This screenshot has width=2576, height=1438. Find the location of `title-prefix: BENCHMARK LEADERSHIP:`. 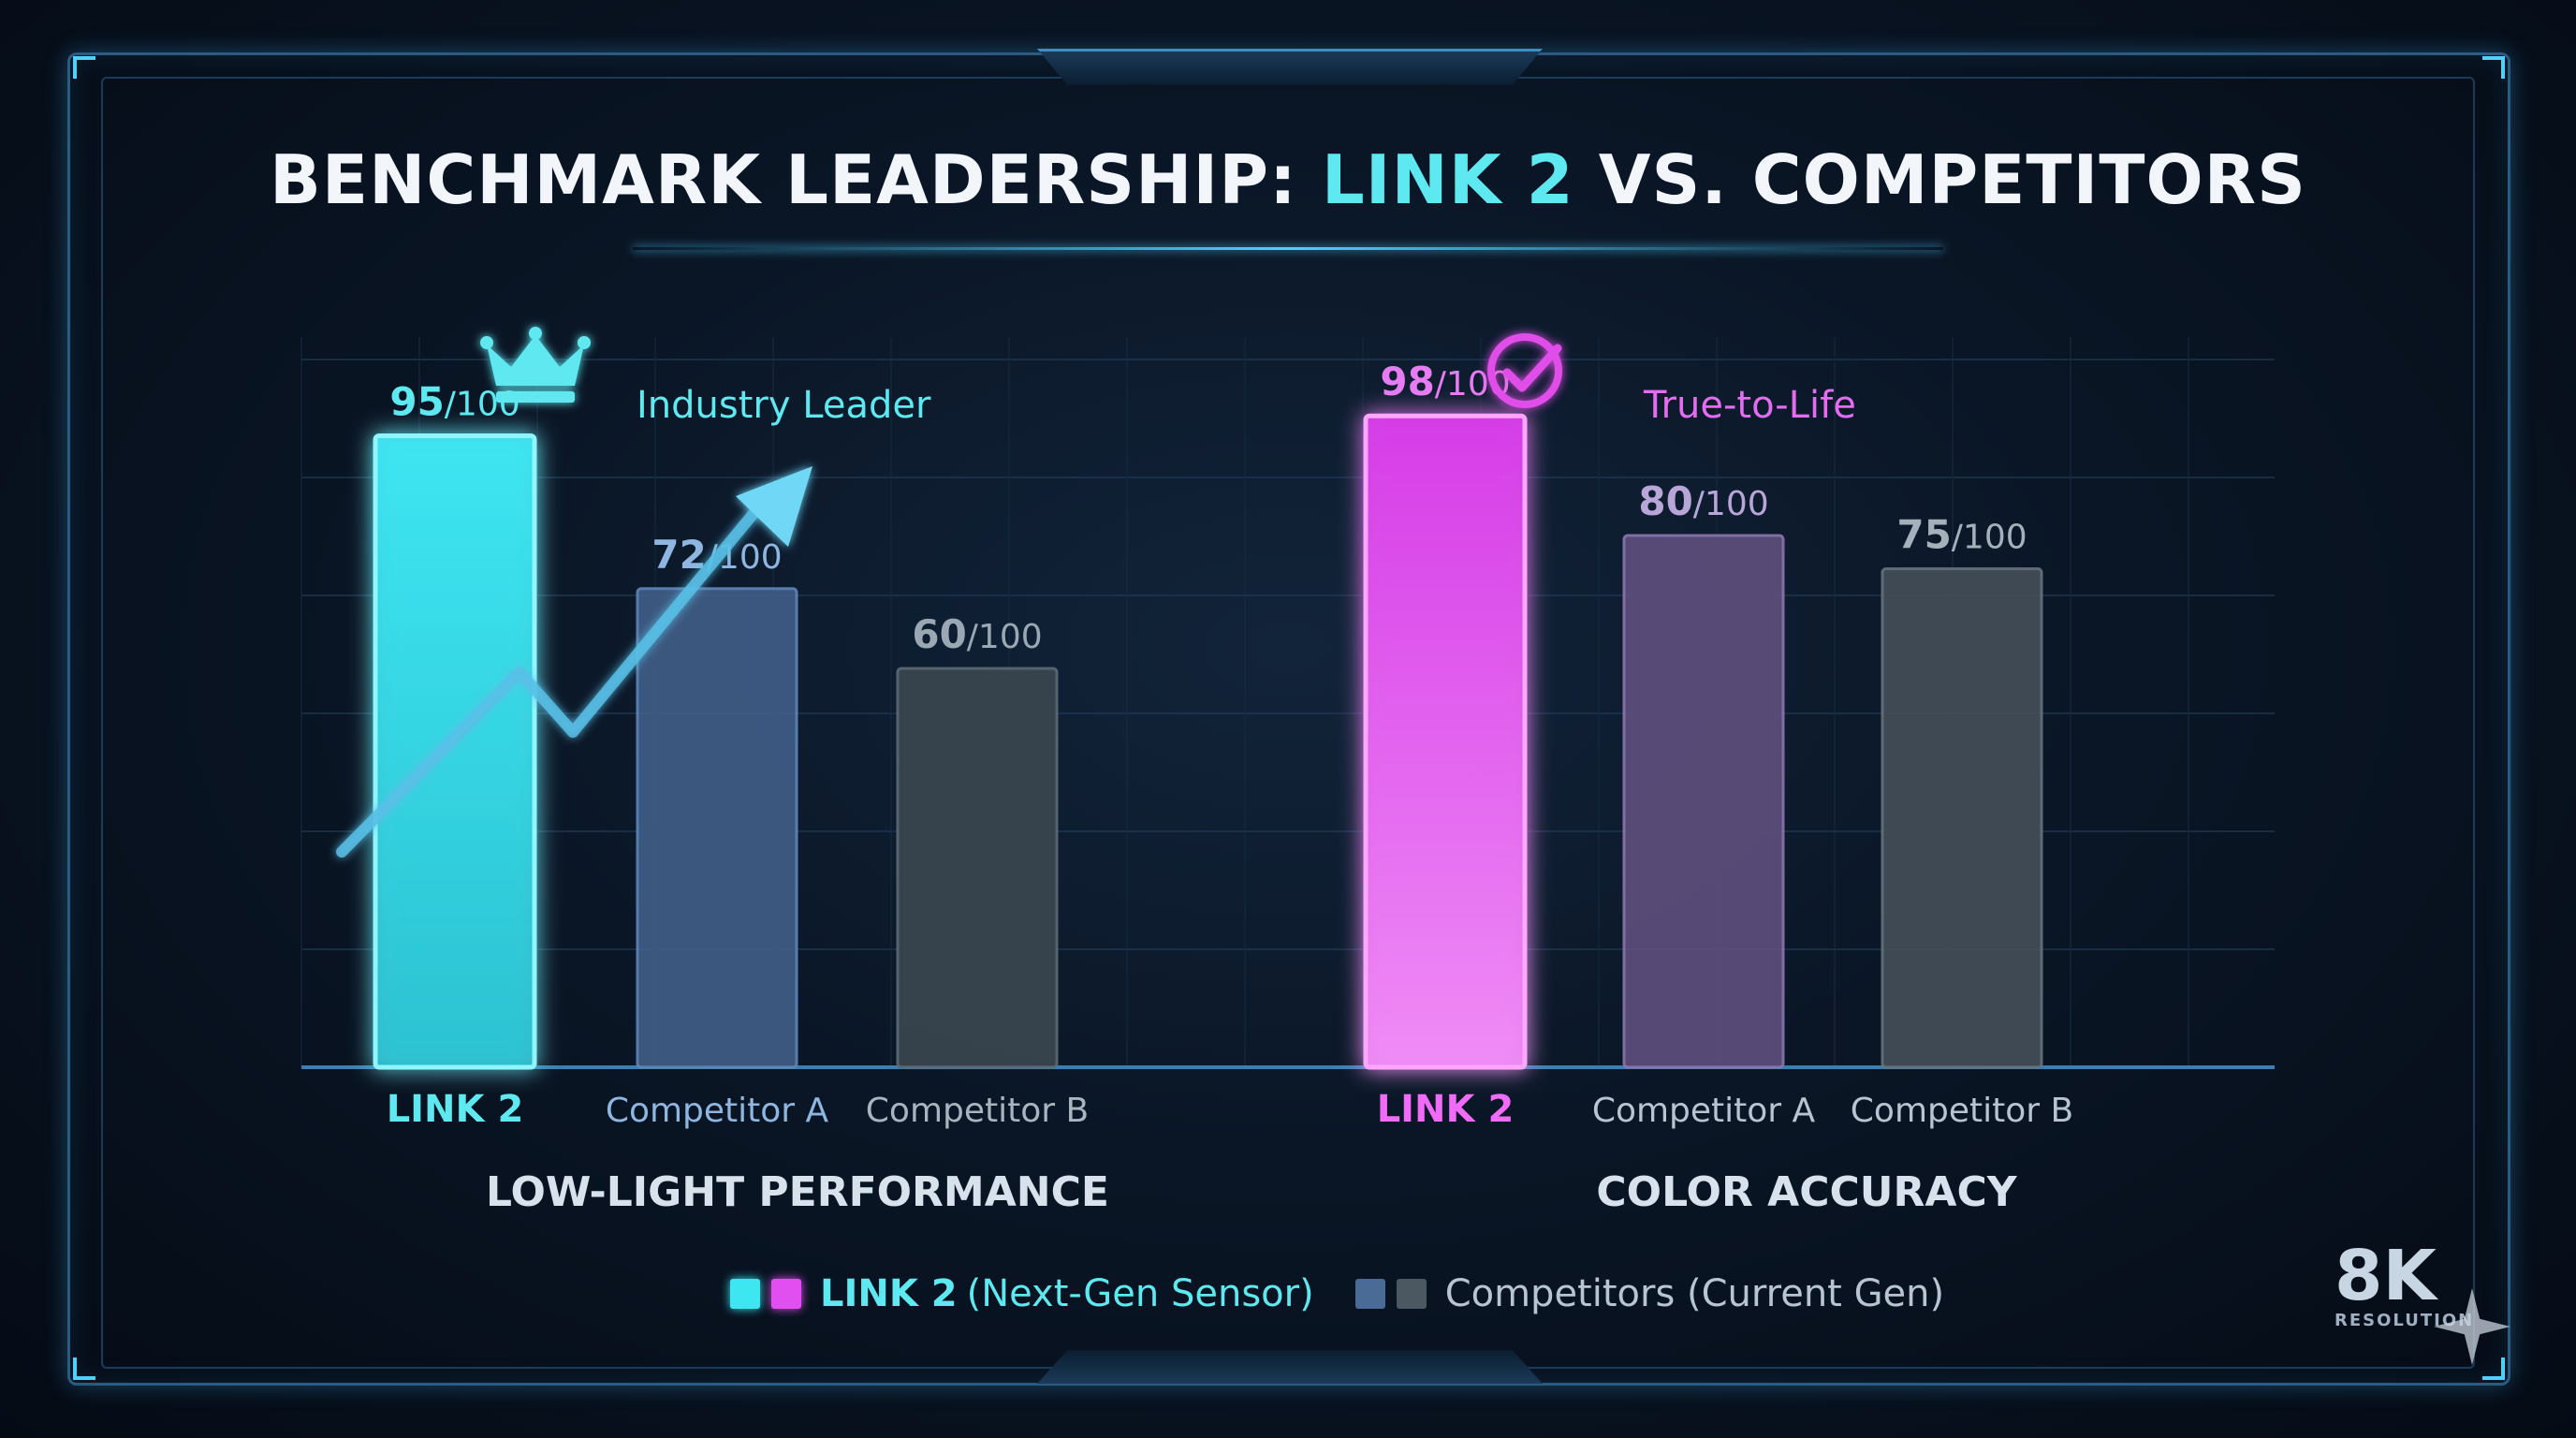

title-prefix: BENCHMARK LEADERSHIP: is located at coordinates (796, 179).